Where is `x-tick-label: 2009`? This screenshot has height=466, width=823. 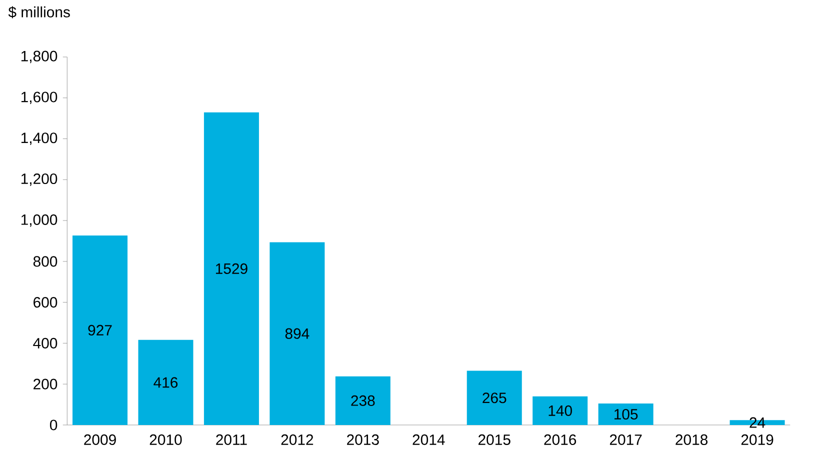
x-tick-label: 2009 is located at coordinates (100, 439).